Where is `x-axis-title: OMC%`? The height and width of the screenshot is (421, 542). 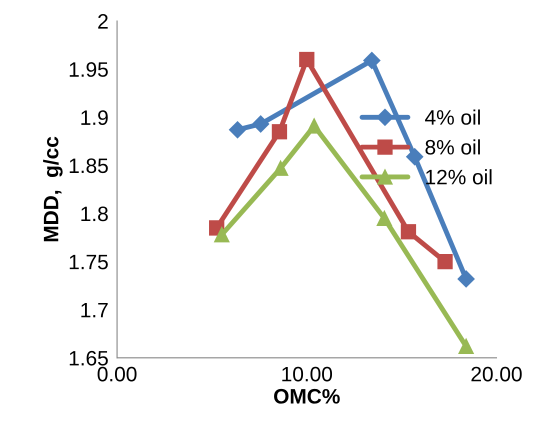
x-axis-title: OMC% is located at coordinates (307, 396).